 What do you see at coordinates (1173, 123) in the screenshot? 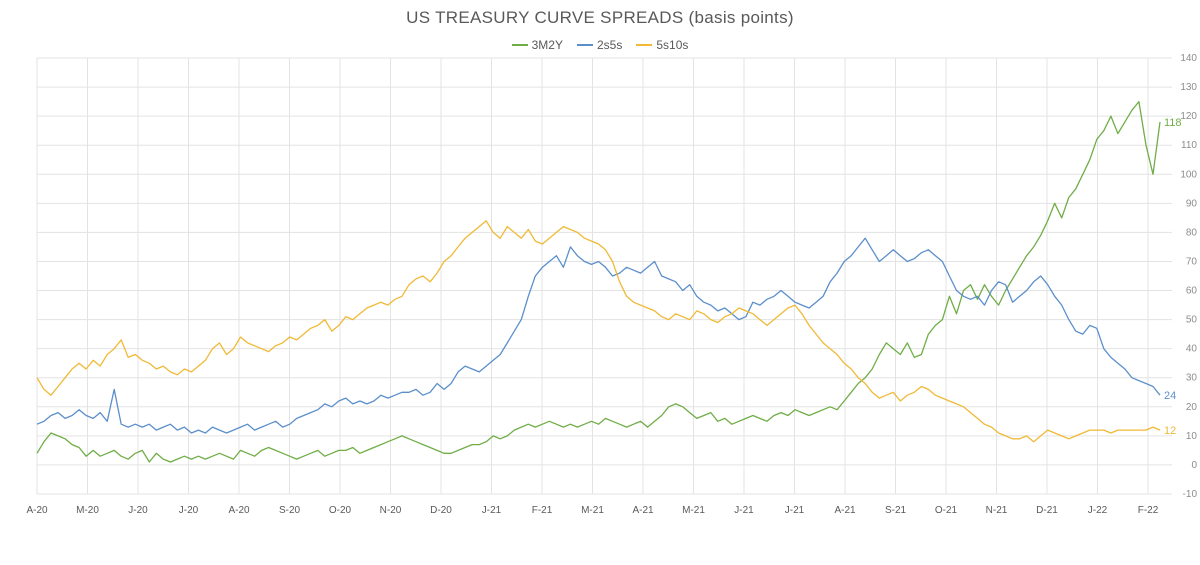
I see `end-label-3m2y: 118` at bounding box center [1173, 123].